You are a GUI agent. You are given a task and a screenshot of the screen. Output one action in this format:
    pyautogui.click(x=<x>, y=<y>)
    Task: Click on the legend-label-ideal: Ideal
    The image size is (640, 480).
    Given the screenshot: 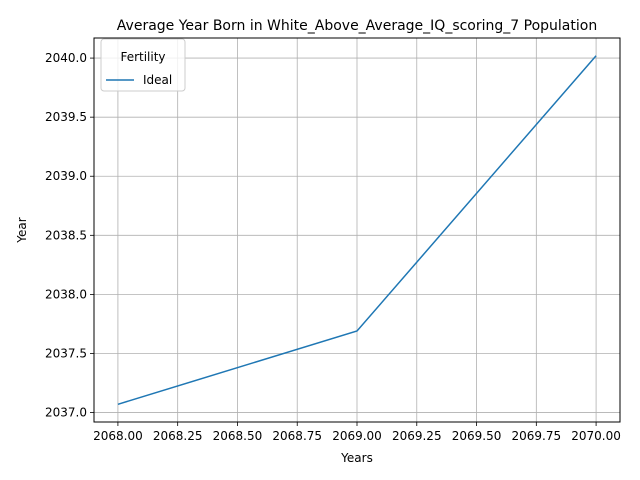 What is the action you would take?
    pyautogui.click(x=157, y=80)
    